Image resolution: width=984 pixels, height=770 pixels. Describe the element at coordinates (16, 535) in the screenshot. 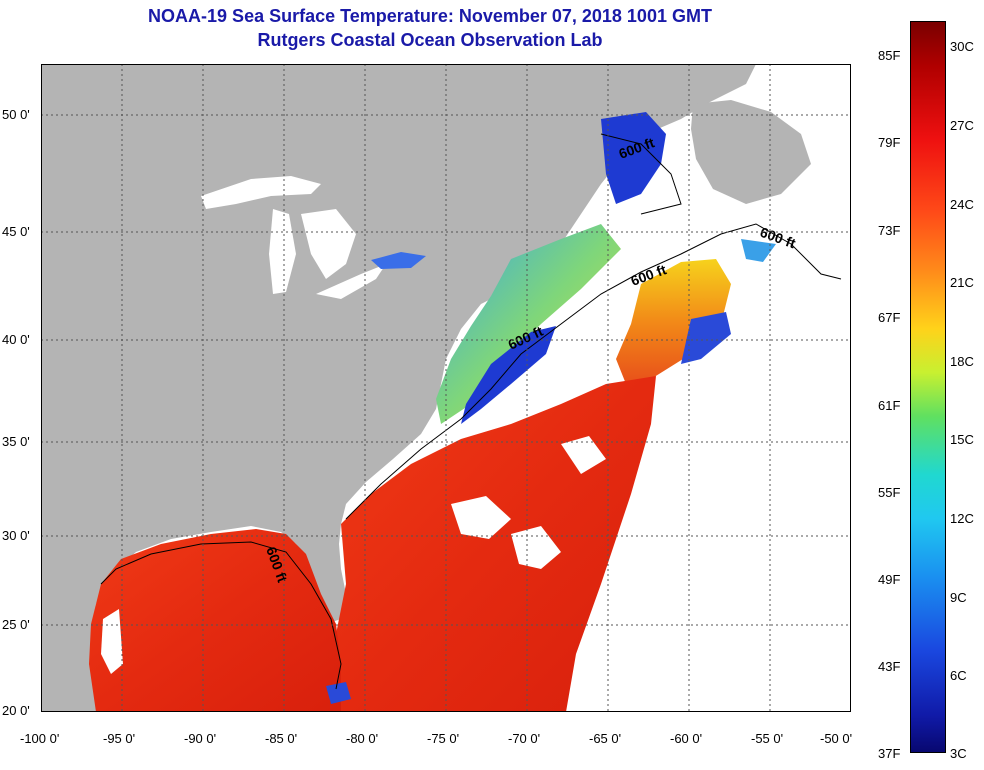

I see `lat-tick-label: 30 0'` at that location.